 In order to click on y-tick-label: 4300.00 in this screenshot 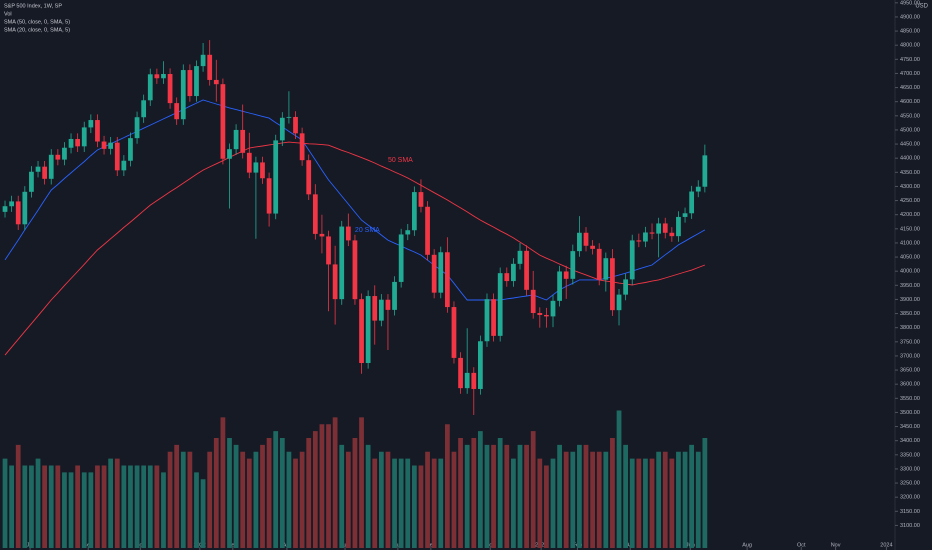, I will do `click(910, 187)`.